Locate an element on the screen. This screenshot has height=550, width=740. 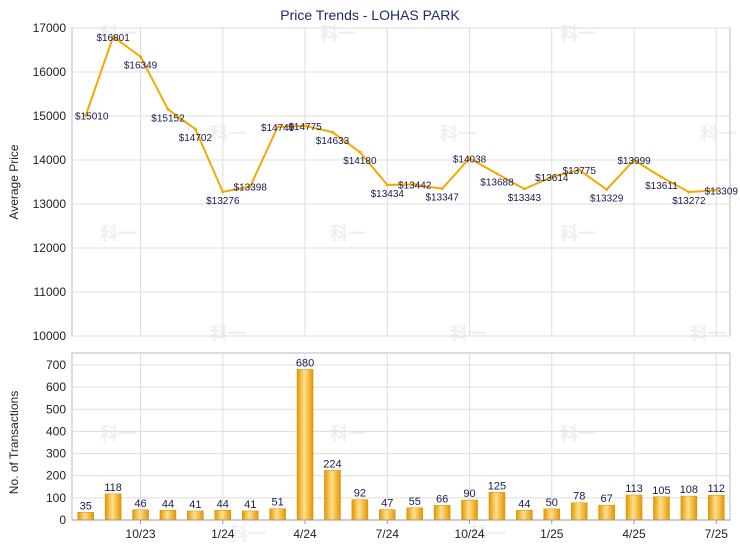
transactions-bar-label: 46 is located at coordinates (140, 504).